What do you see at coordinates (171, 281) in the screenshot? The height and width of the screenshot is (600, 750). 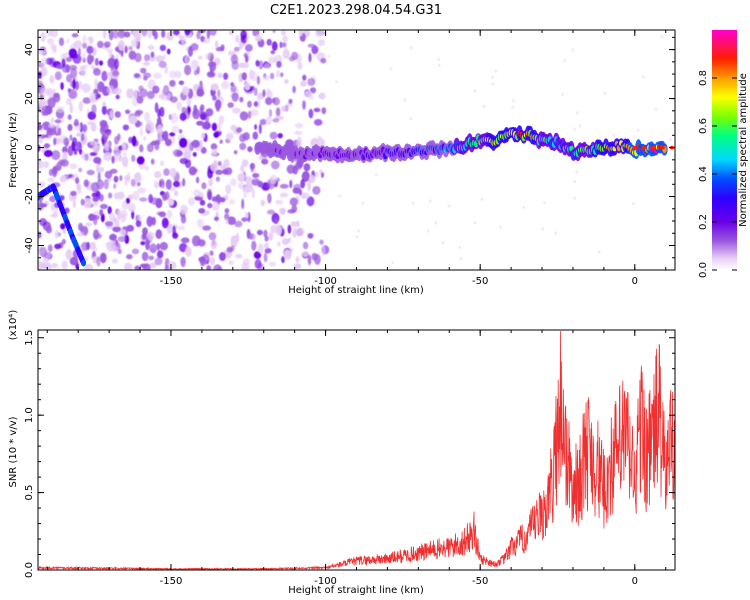 I see `x-tick-label: -150` at bounding box center [171, 281].